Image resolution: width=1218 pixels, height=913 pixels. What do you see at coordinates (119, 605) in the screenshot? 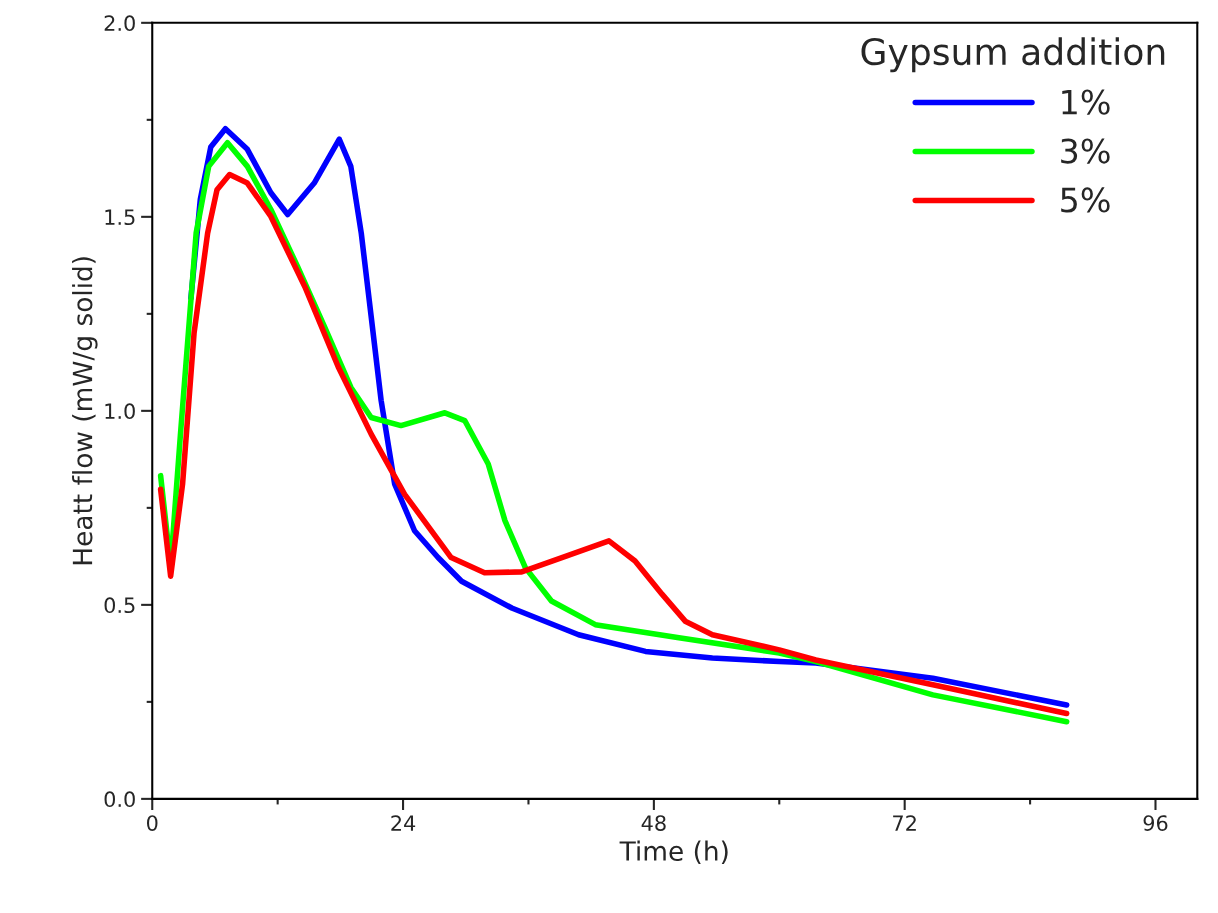
I see `y-tick-label: 0.5` at bounding box center [119, 605].